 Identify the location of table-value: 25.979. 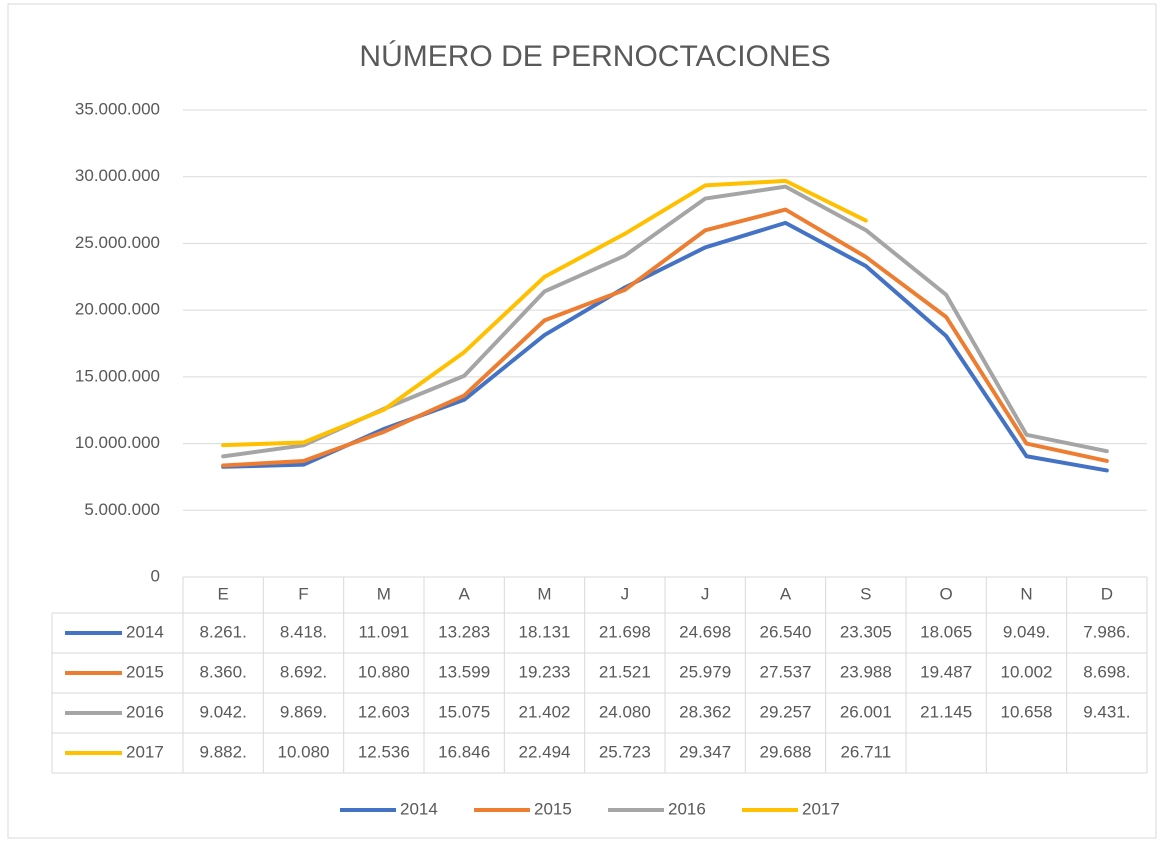
(705, 671).